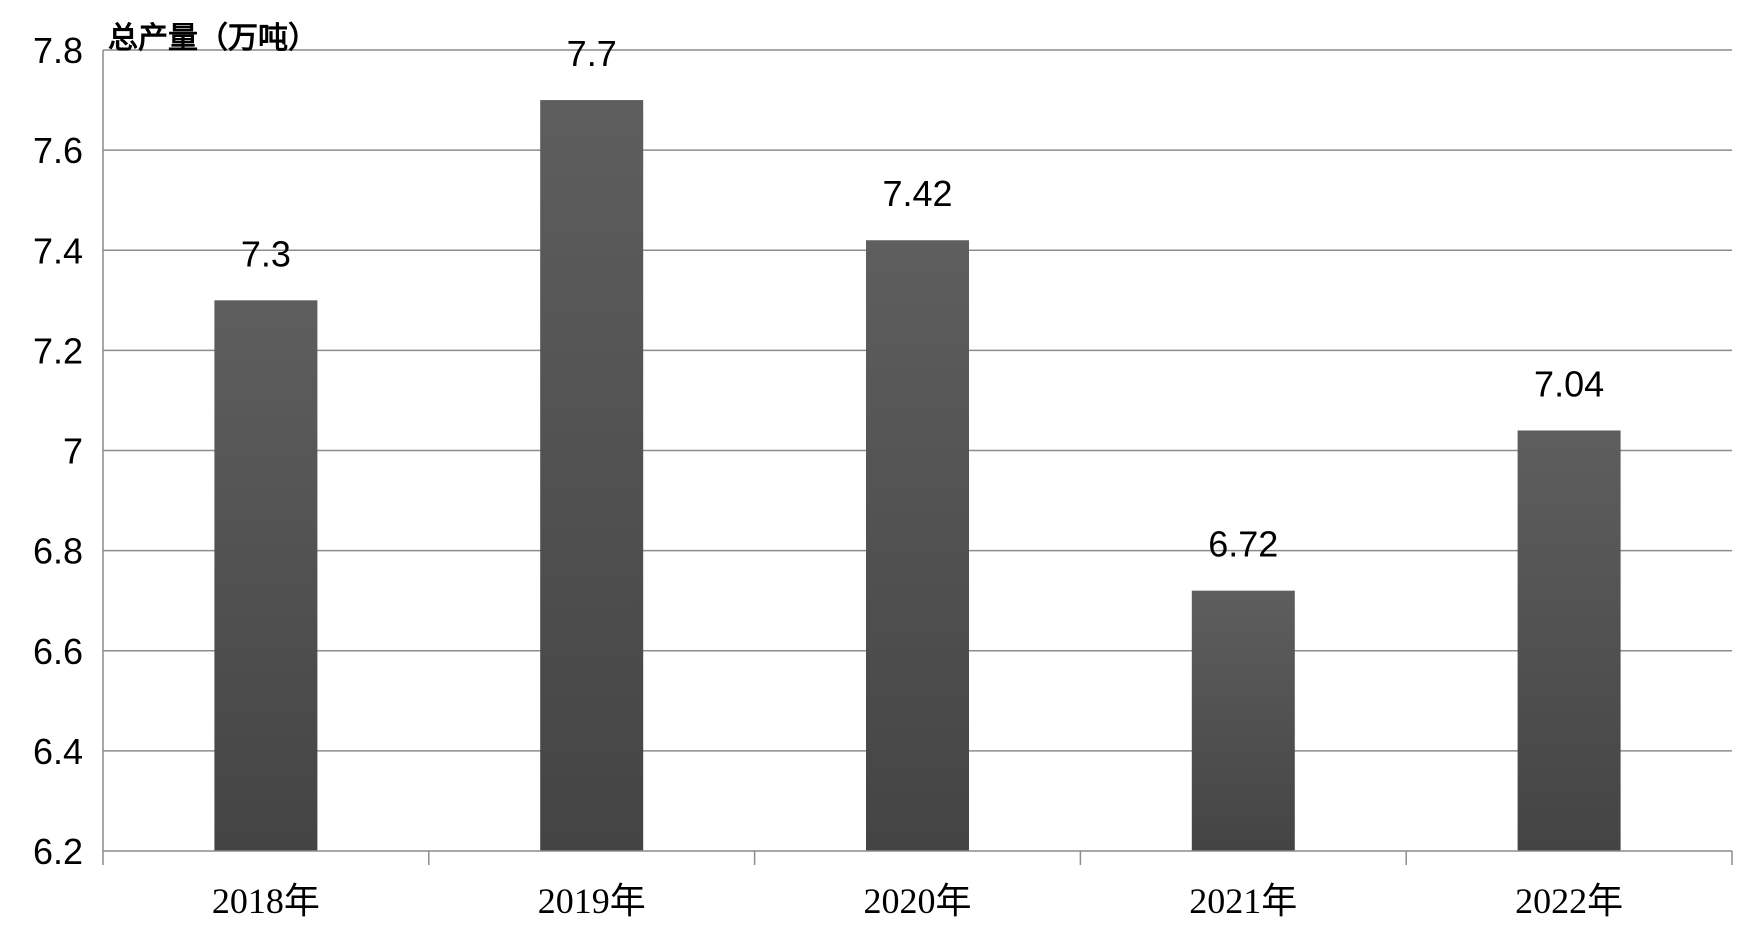  I want to click on x-category-label: 2021年, so click(1243, 901).